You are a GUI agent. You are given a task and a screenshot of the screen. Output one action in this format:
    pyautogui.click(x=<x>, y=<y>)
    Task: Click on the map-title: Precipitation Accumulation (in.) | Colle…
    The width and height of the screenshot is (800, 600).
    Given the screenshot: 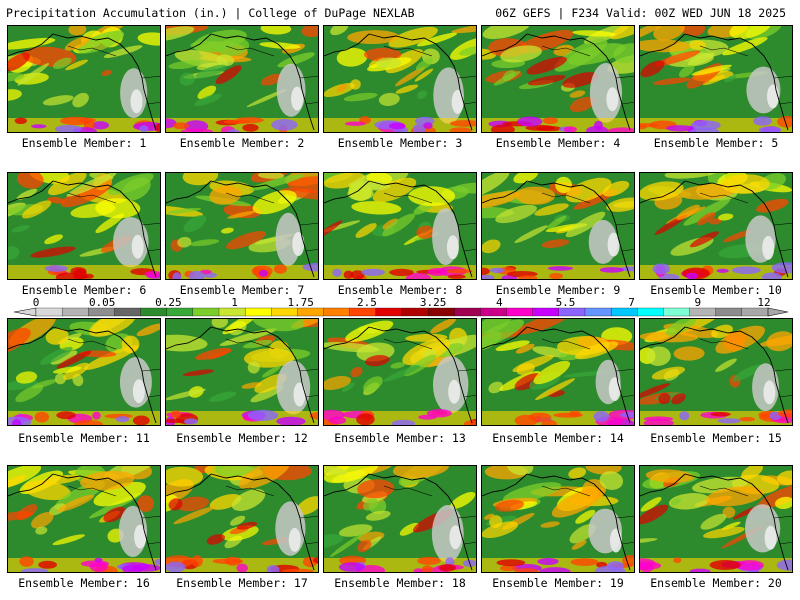 What is the action you would take?
    pyautogui.click(x=210, y=13)
    